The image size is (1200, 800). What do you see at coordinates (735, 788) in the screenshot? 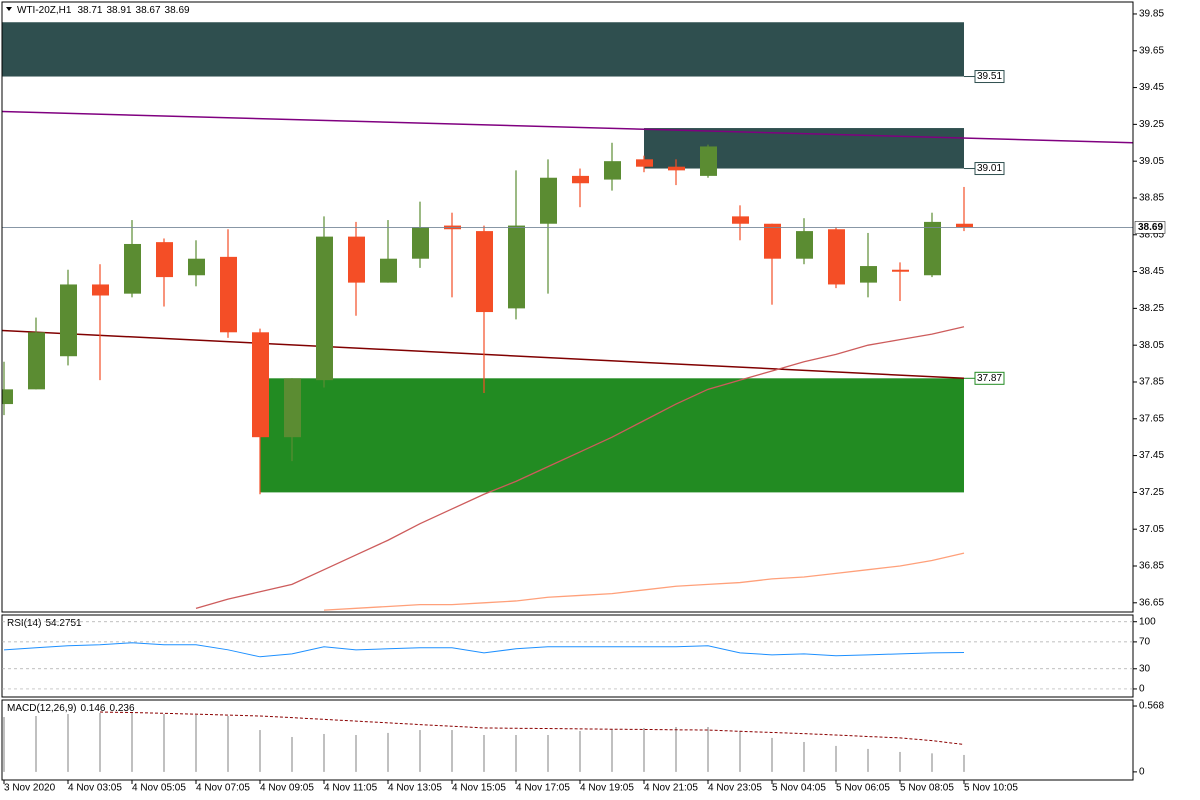
I see `x-tick-label: 4 Nov 23:05` at bounding box center [735, 788].